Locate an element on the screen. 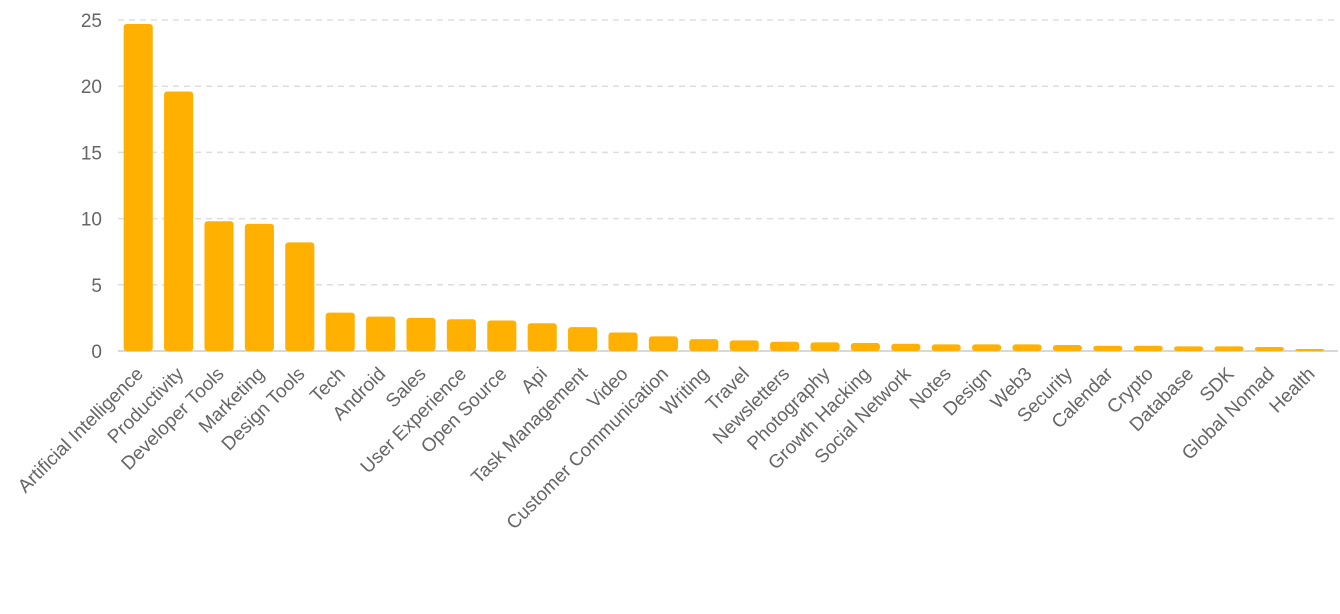 This screenshot has height=614, width=1340. y-tick-label: 10 is located at coordinates (91, 220).